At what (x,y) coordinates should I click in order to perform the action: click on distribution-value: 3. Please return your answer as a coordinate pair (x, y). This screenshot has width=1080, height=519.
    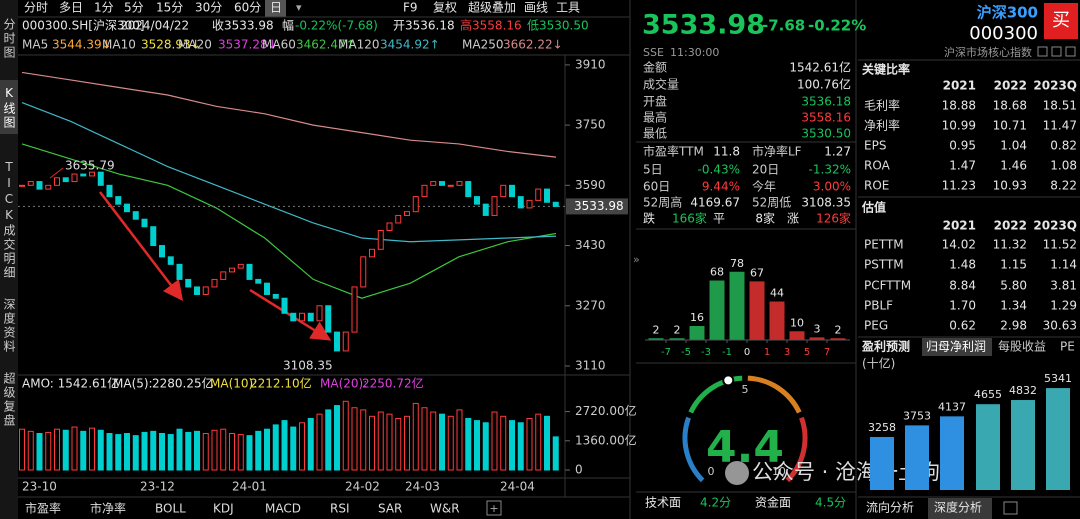
    Looking at the image, I should click on (817, 328).